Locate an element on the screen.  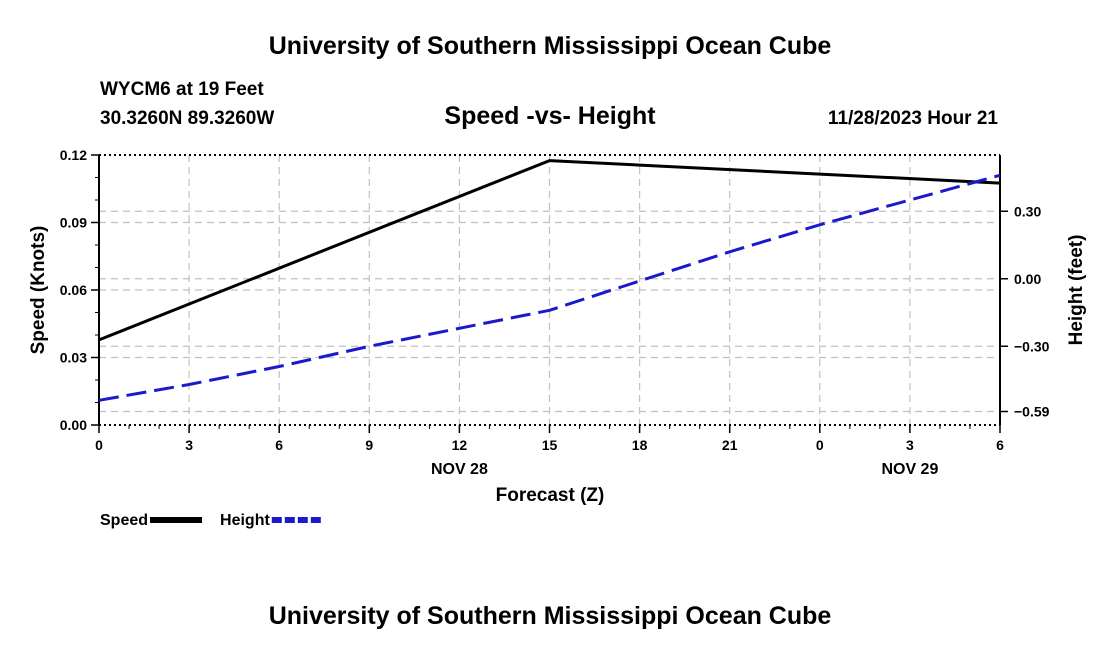
legend: Speed Height is located at coordinates (212, 520).